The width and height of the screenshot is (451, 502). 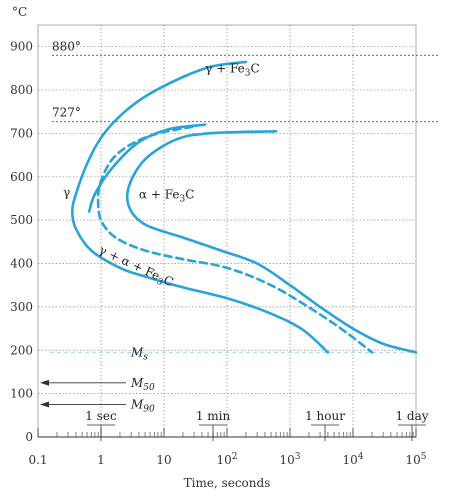 I want to click on region-label-2: γ, so click(x=66, y=192).